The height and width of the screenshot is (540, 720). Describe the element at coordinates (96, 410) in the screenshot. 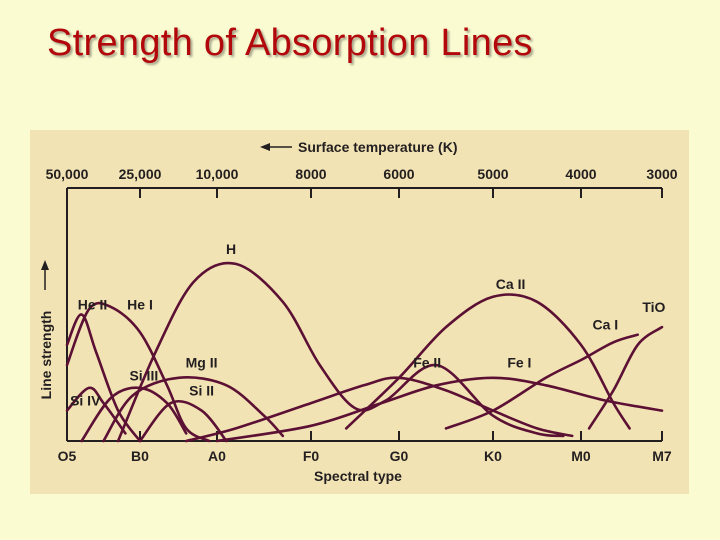

I see `series-line-si-iv` at that location.